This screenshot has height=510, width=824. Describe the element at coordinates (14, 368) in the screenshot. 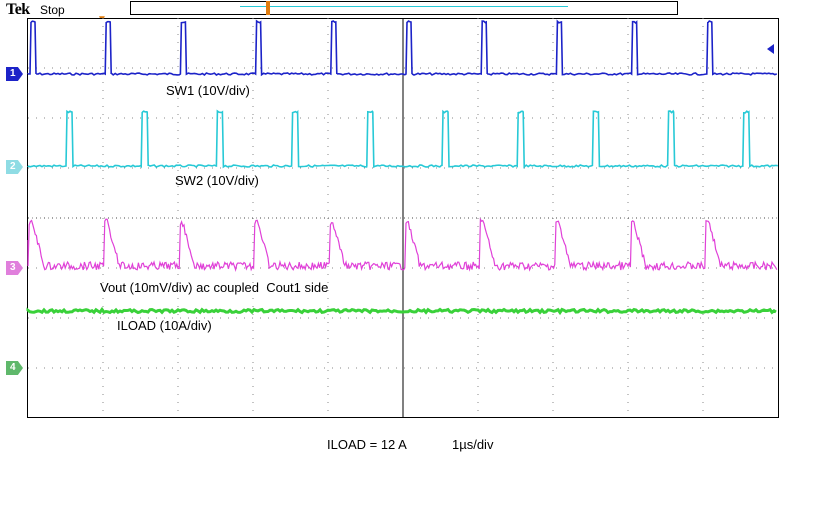

I see `channel-4-marker: 4` at that location.